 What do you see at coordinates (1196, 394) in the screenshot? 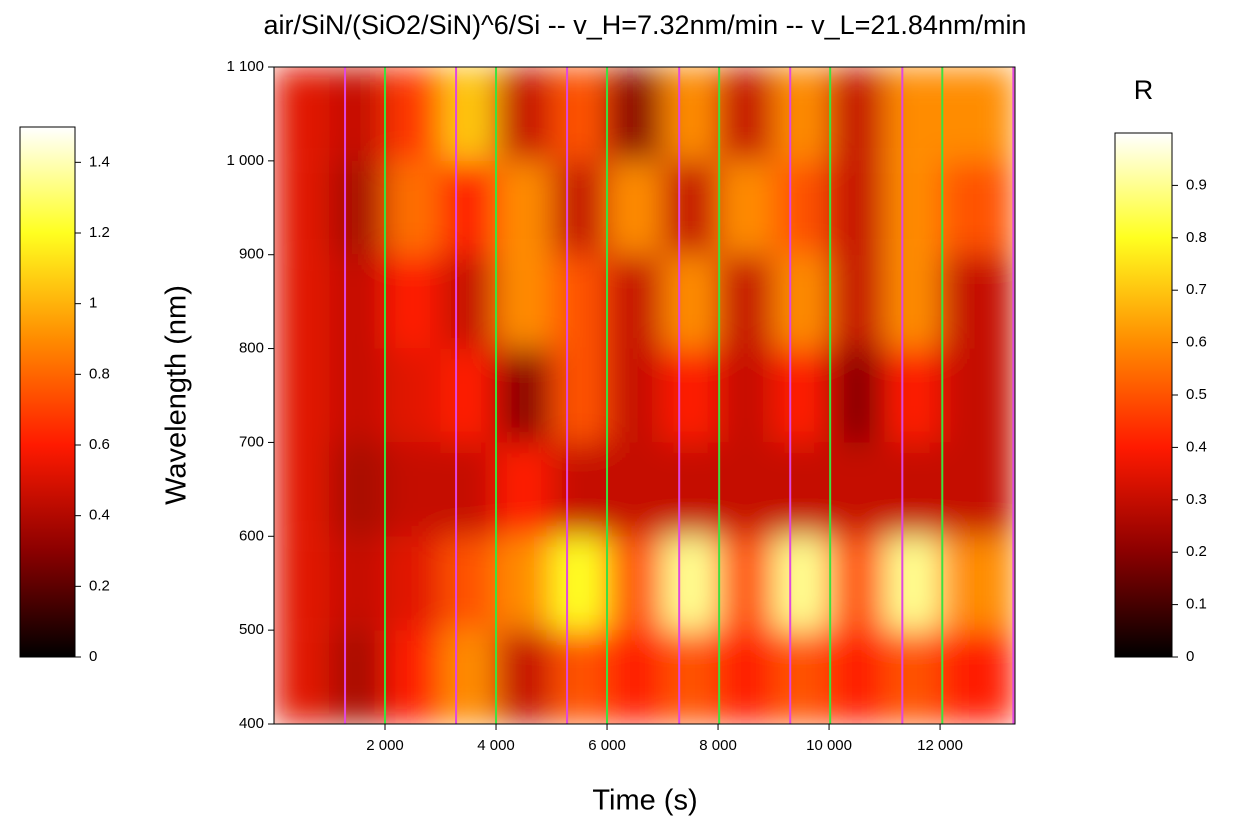
I see `colorbar-tick-label: 0.5` at bounding box center [1196, 394].